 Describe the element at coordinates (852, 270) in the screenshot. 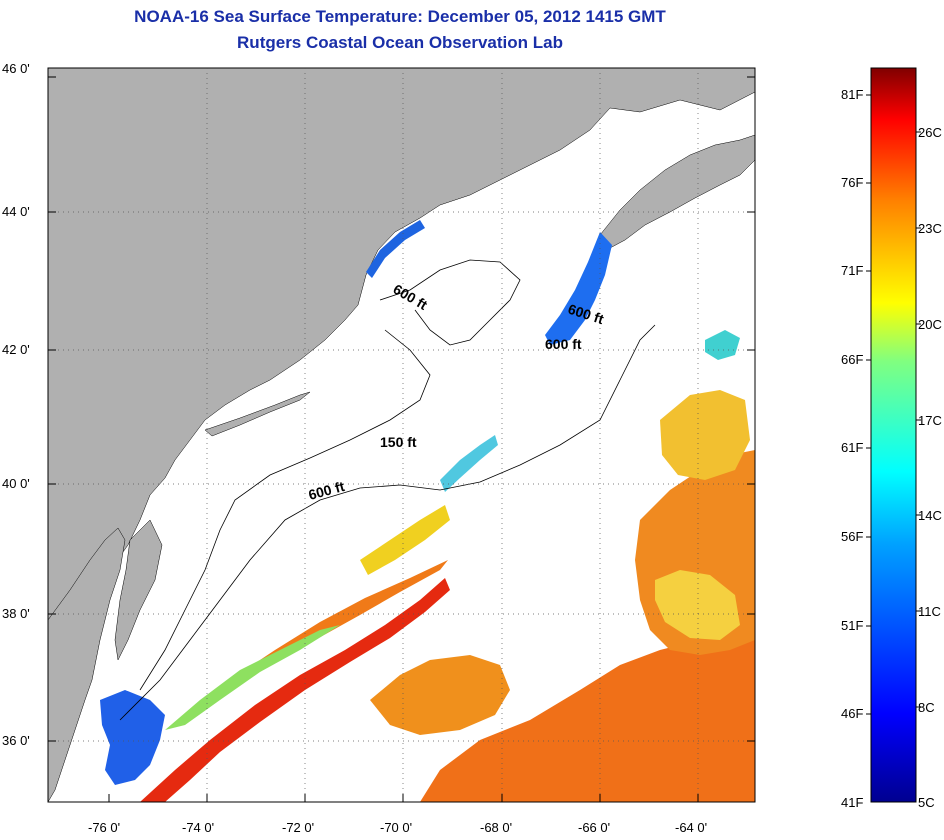

I see `colorbar-label-71f: 71F` at that location.